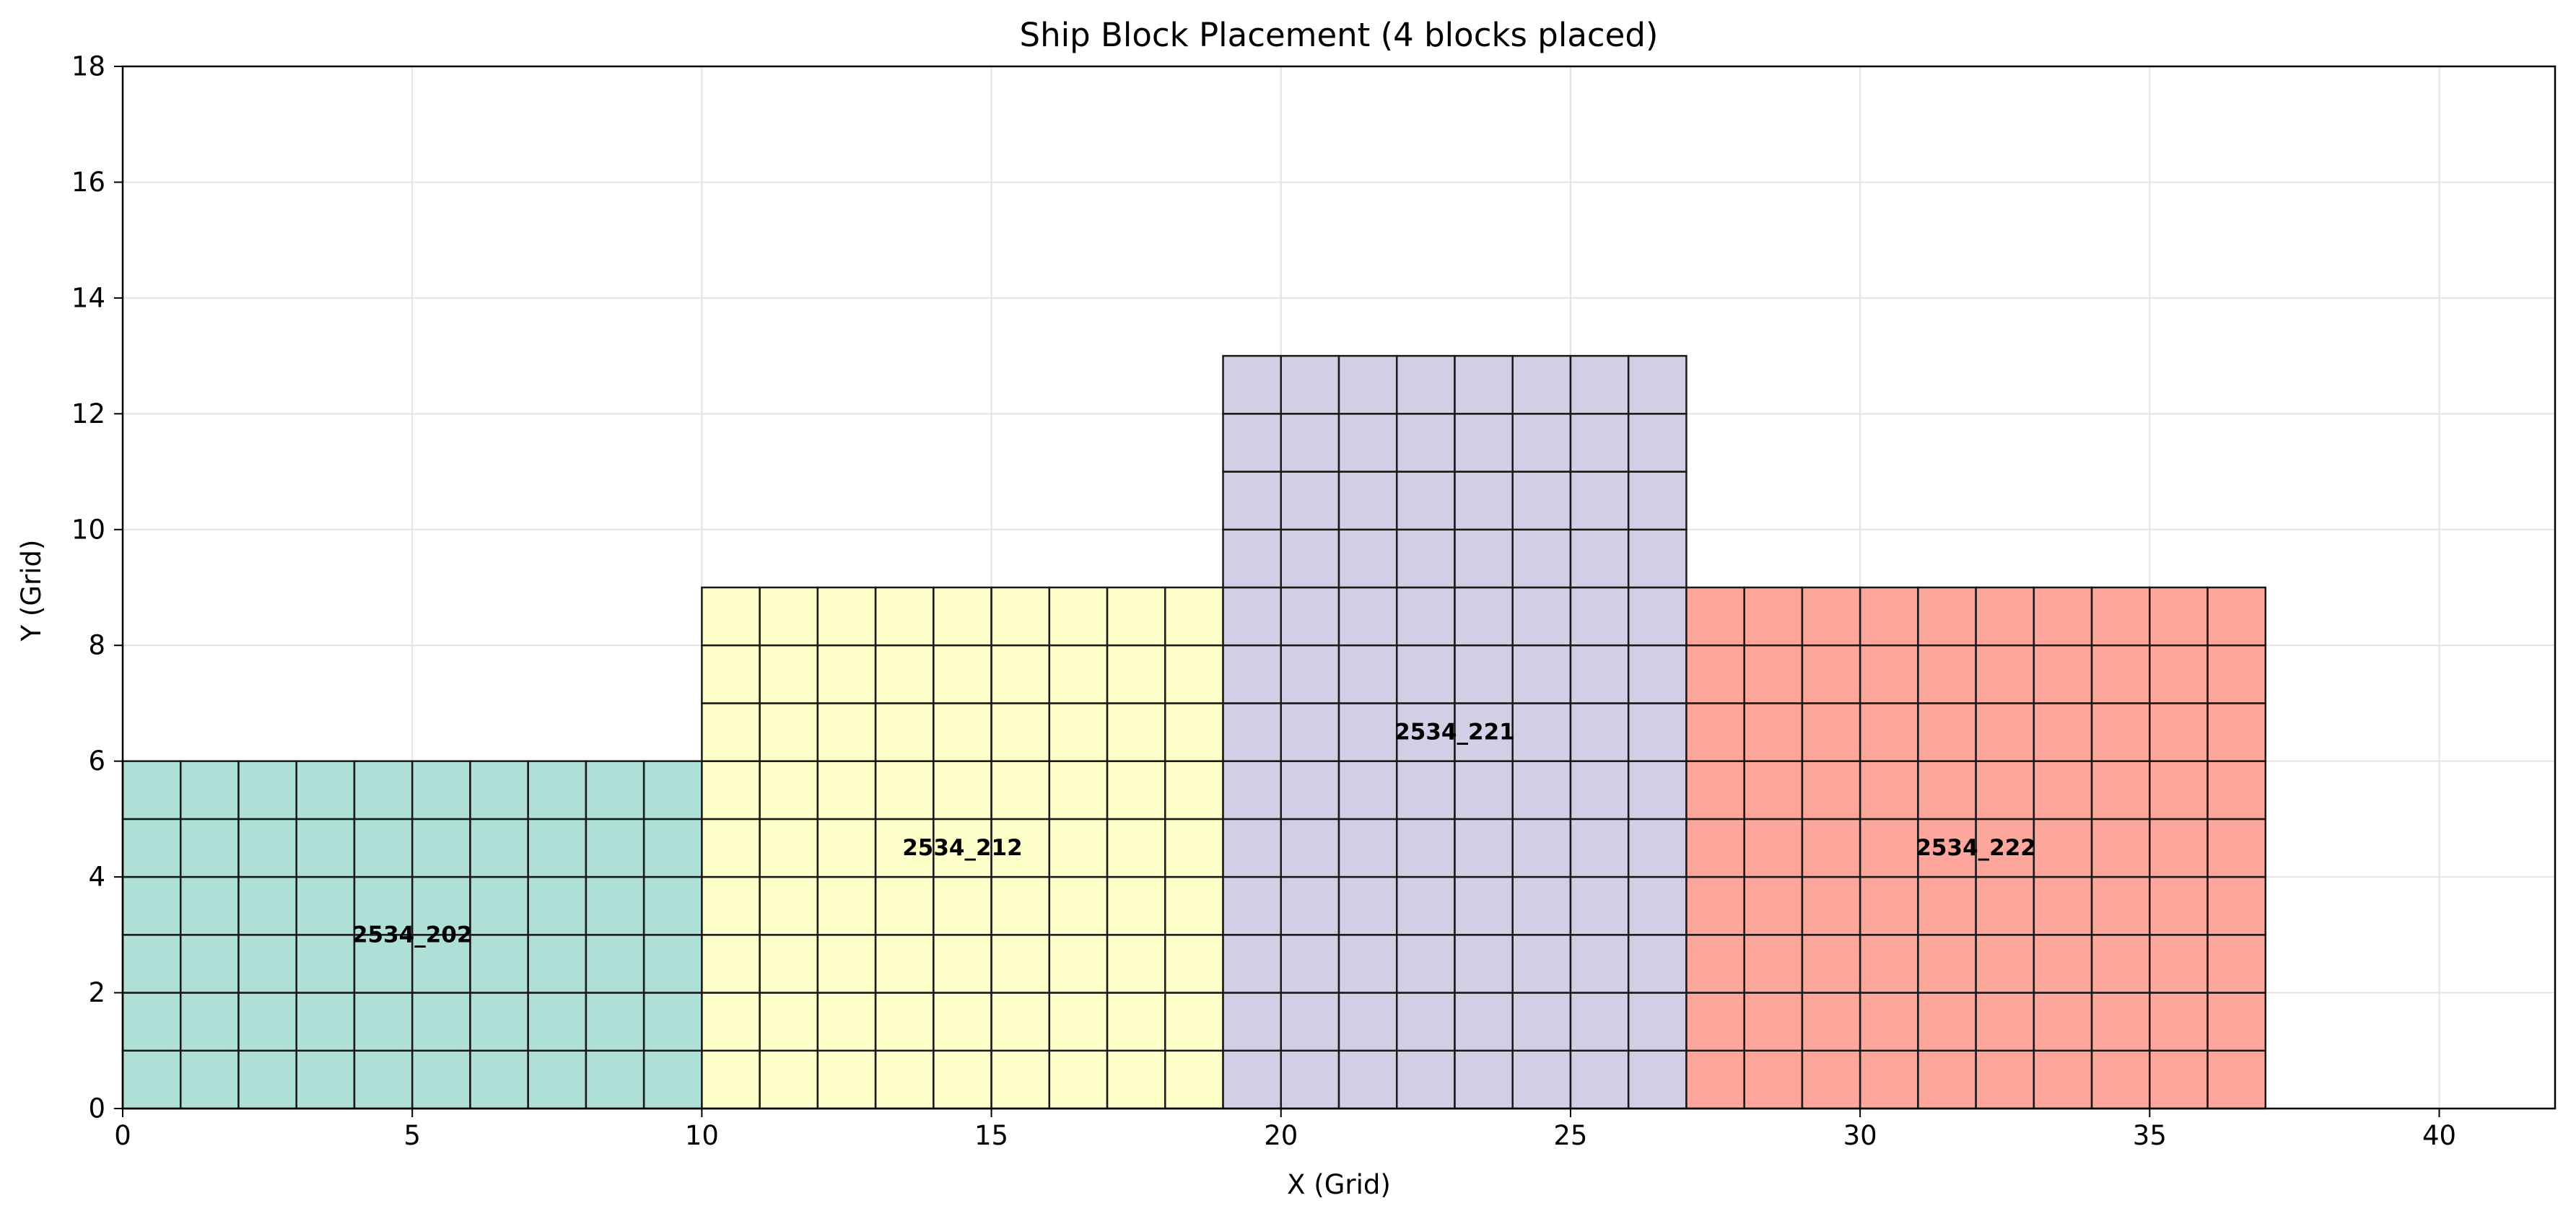  I want to click on block-label: 2534_222, so click(1976, 848).